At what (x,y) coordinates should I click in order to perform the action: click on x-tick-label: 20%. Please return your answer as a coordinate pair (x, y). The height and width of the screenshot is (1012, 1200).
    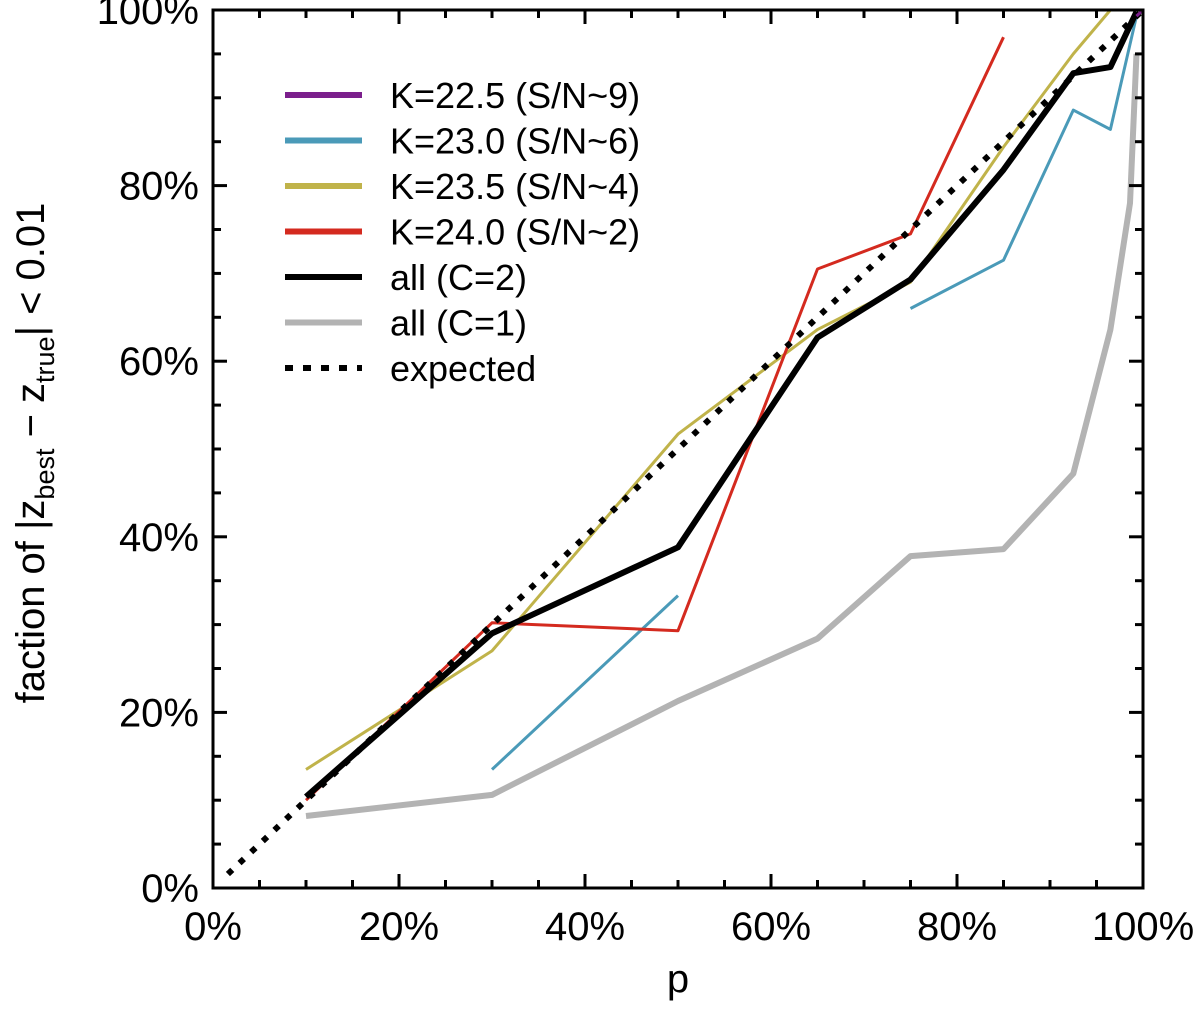
    Looking at the image, I should click on (399, 927).